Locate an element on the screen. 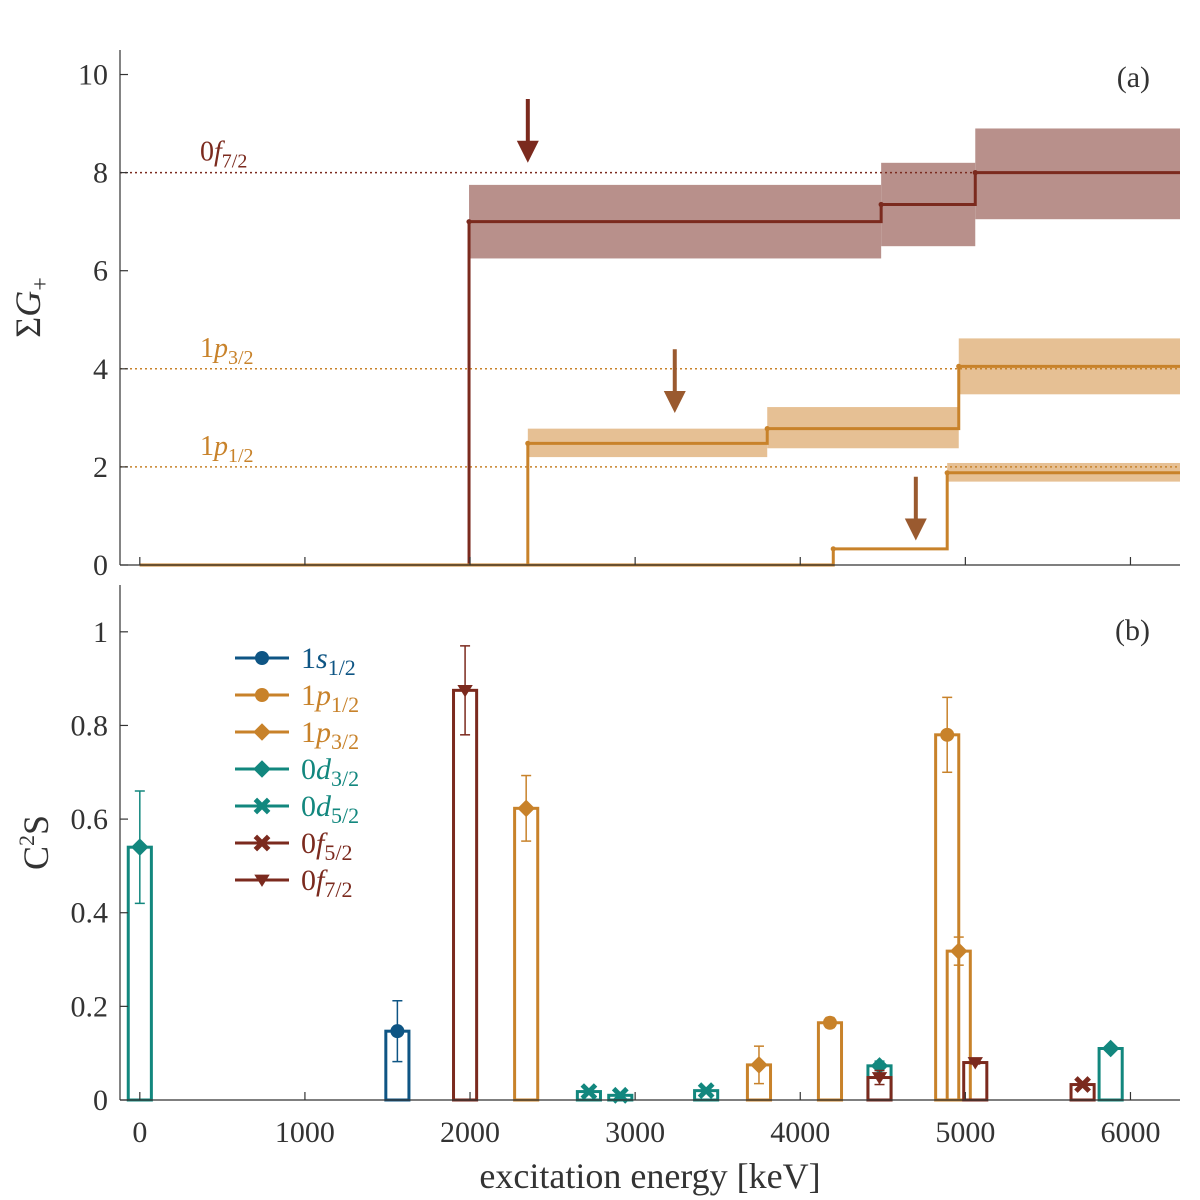  panel-b-ylabel: C2S is located at coordinates (35, 842).